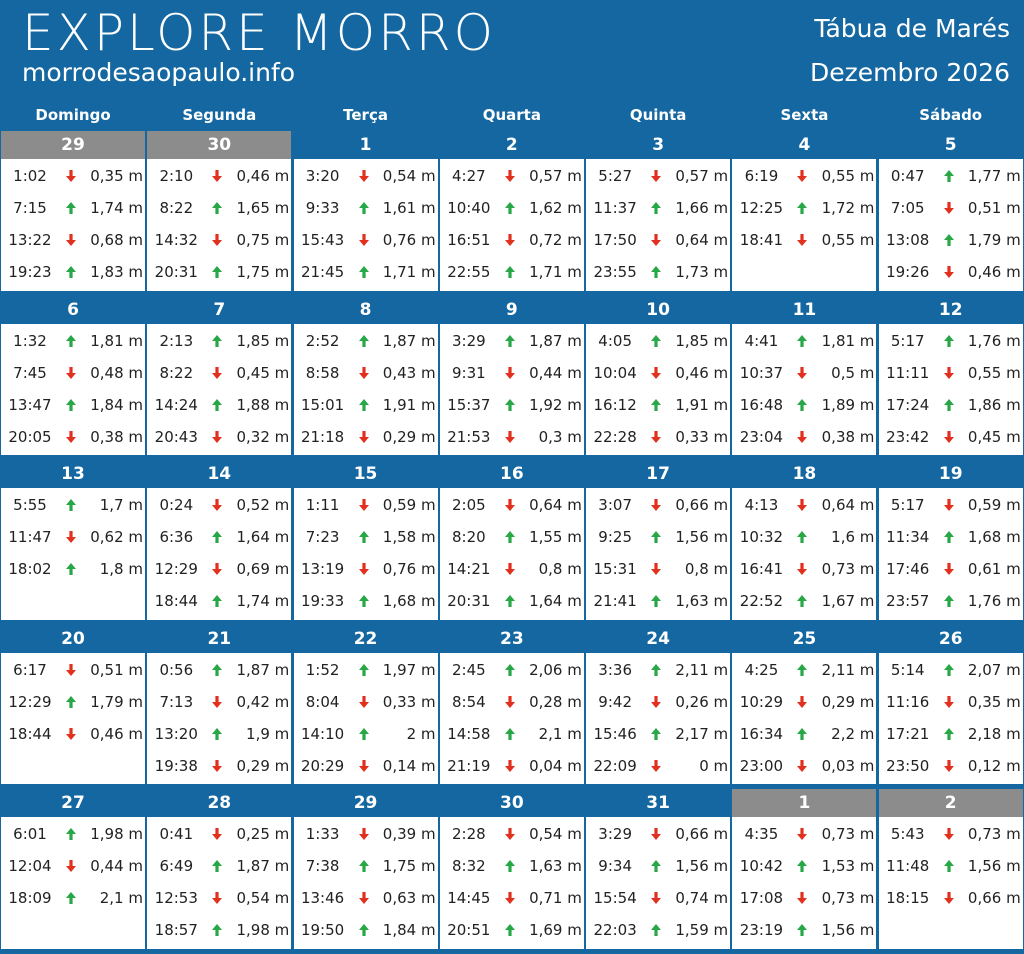 Image resolution: width=1024 pixels, height=954 pixels. What do you see at coordinates (365, 115) in the screenshot?
I see `weekday: Terça` at bounding box center [365, 115].